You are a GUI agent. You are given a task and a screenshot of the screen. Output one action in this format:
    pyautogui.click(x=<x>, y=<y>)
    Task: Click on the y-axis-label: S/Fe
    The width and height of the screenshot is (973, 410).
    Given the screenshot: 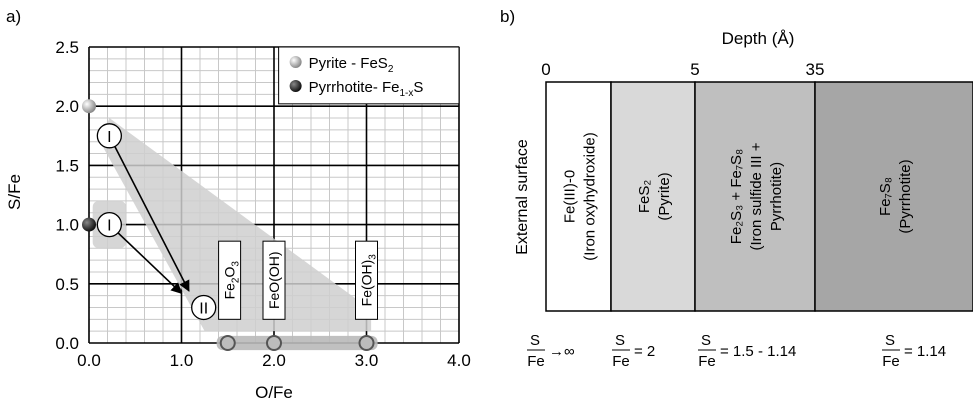 What is the action you would take?
    pyautogui.click(x=14, y=192)
    